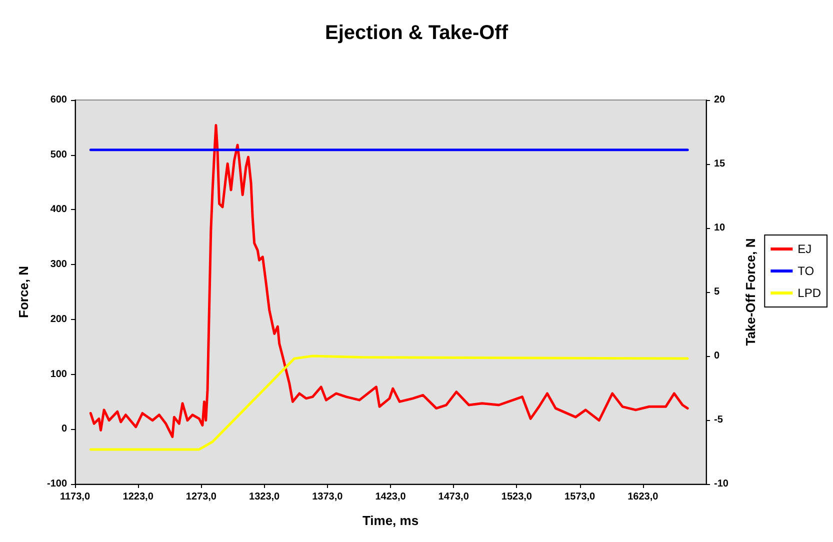  I want to click on y2-tick-label: -5, so click(719, 420).